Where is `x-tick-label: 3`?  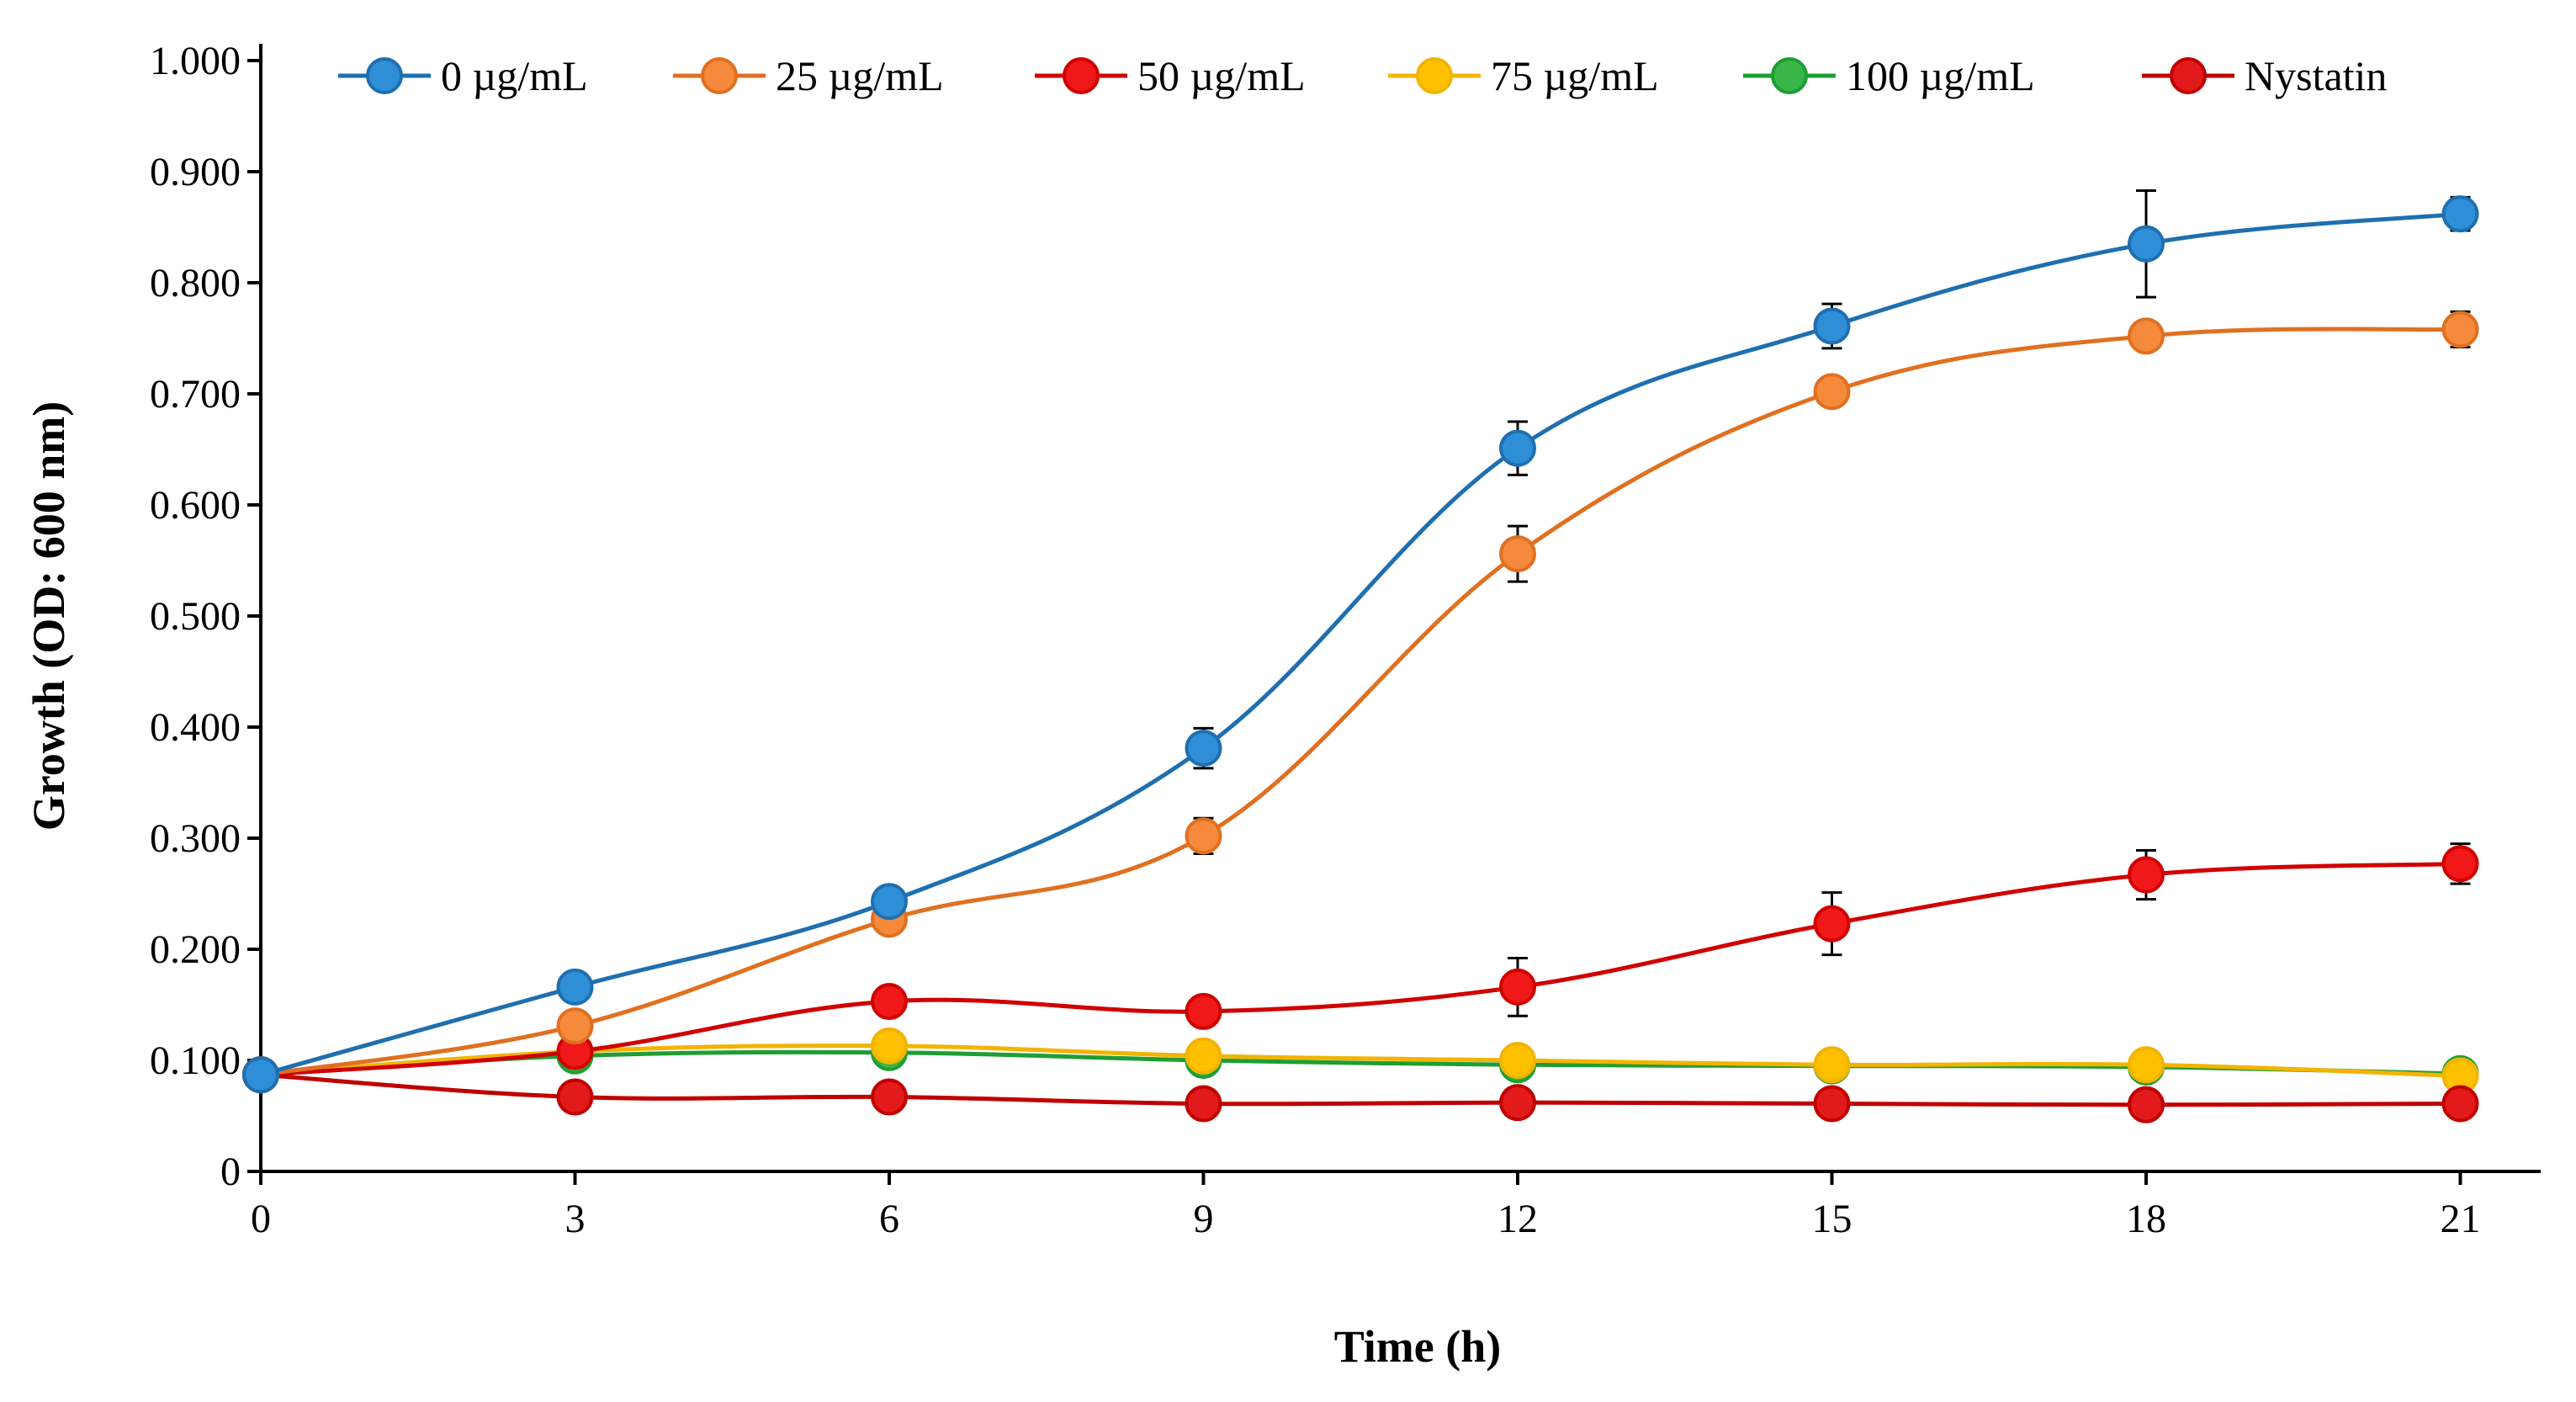
x-tick-label: 3 is located at coordinates (575, 1219).